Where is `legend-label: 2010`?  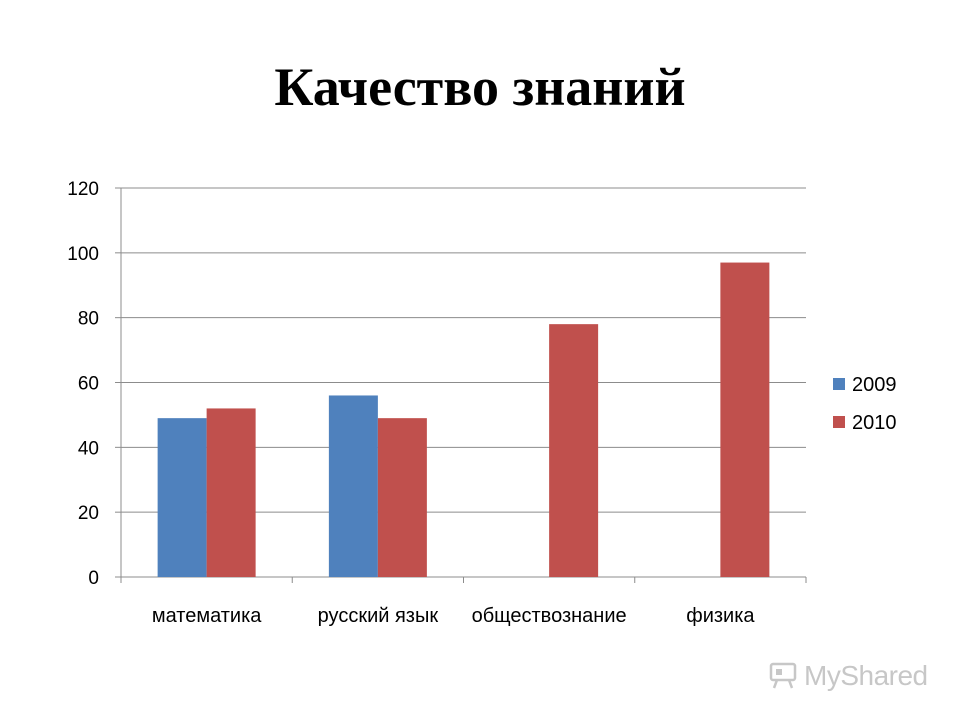 legend-label: 2010 is located at coordinates (874, 423).